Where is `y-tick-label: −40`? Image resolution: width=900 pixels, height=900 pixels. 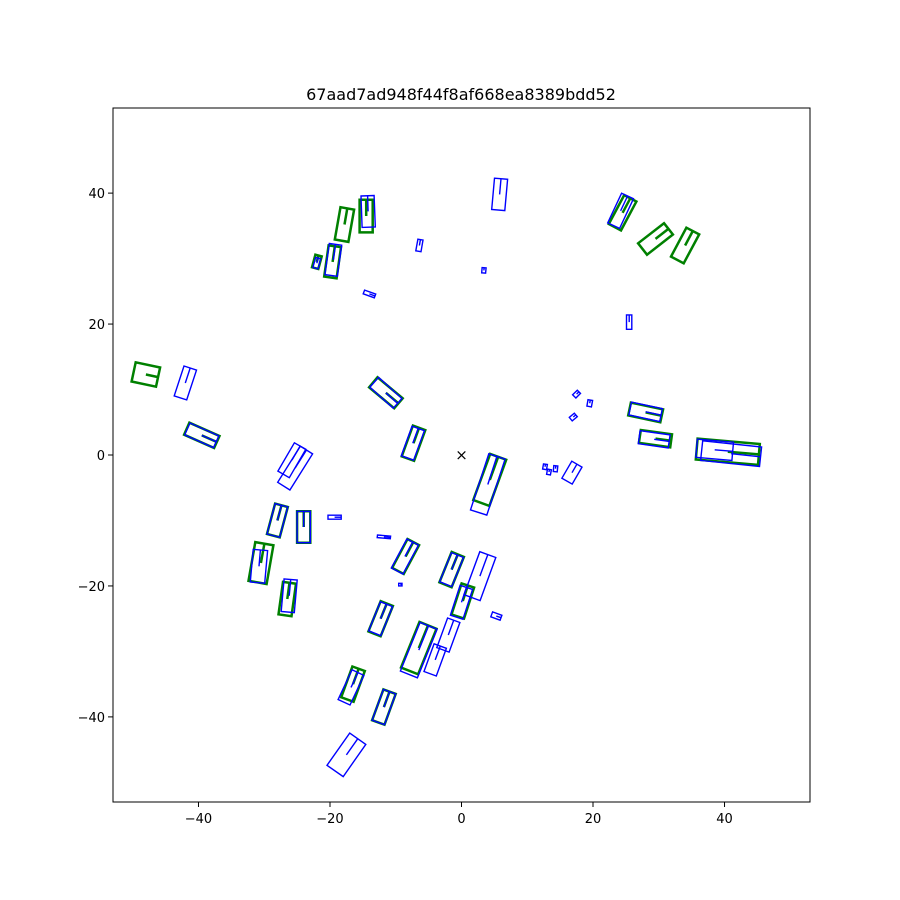
y-tick-label: −40 is located at coordinates (91, 718).